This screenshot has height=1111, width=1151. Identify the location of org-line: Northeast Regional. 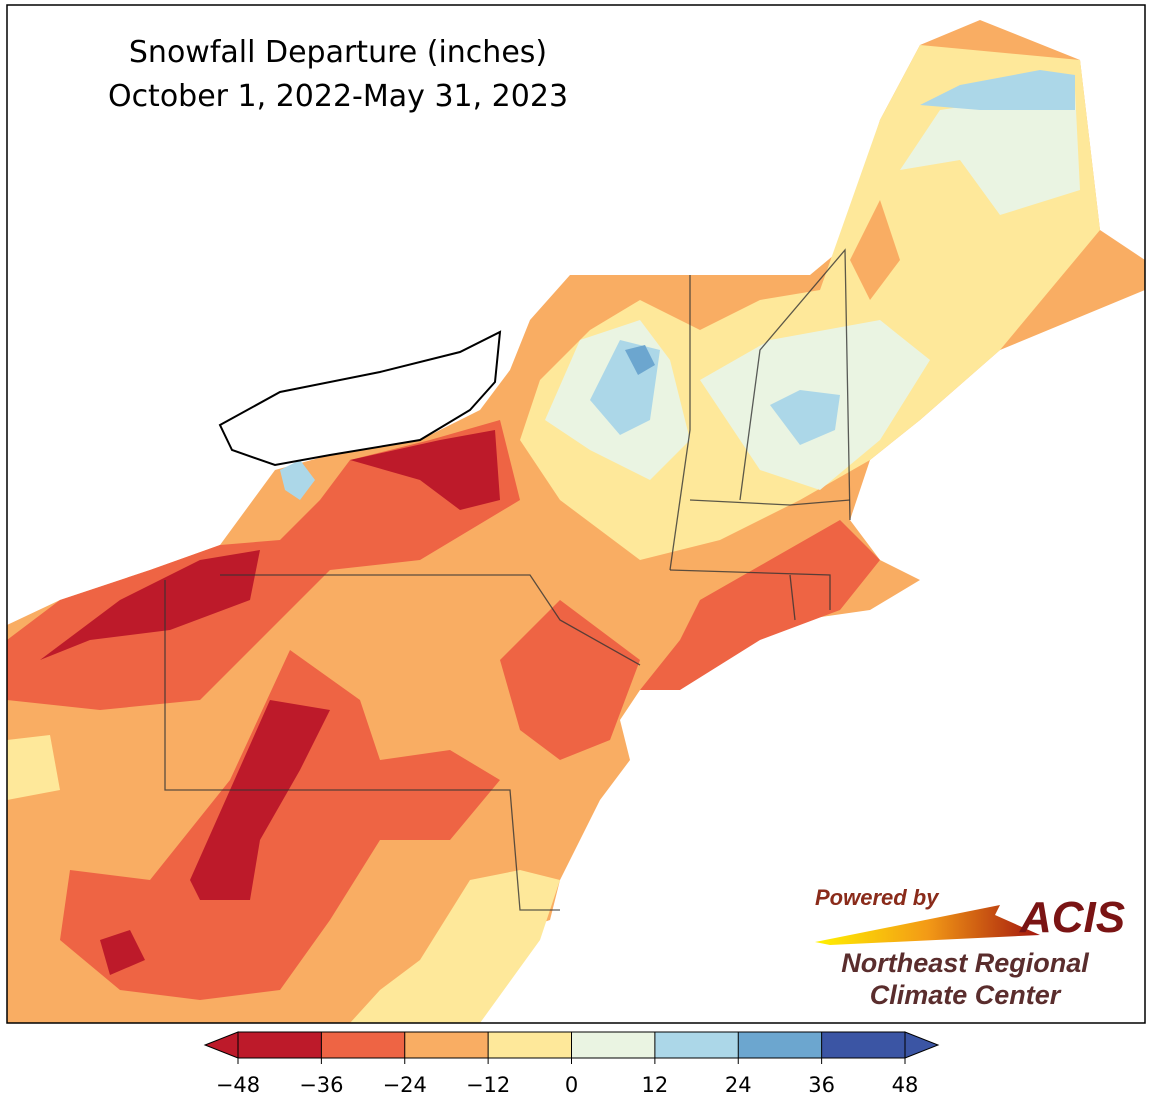
(965, 963).